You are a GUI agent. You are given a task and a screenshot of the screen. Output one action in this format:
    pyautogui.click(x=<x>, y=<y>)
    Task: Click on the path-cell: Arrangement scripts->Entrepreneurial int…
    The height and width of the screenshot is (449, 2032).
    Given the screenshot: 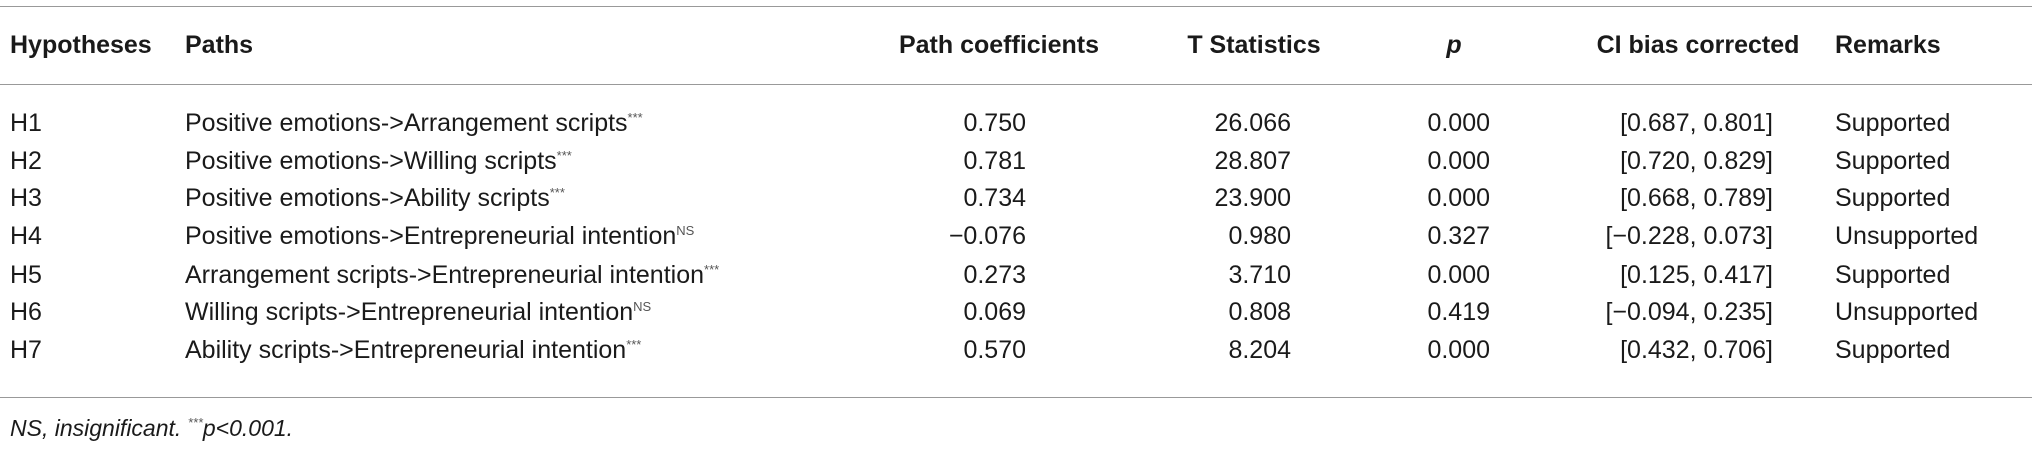 What is the action you would take?
    pyautogui.click(x=452, y=275)
    